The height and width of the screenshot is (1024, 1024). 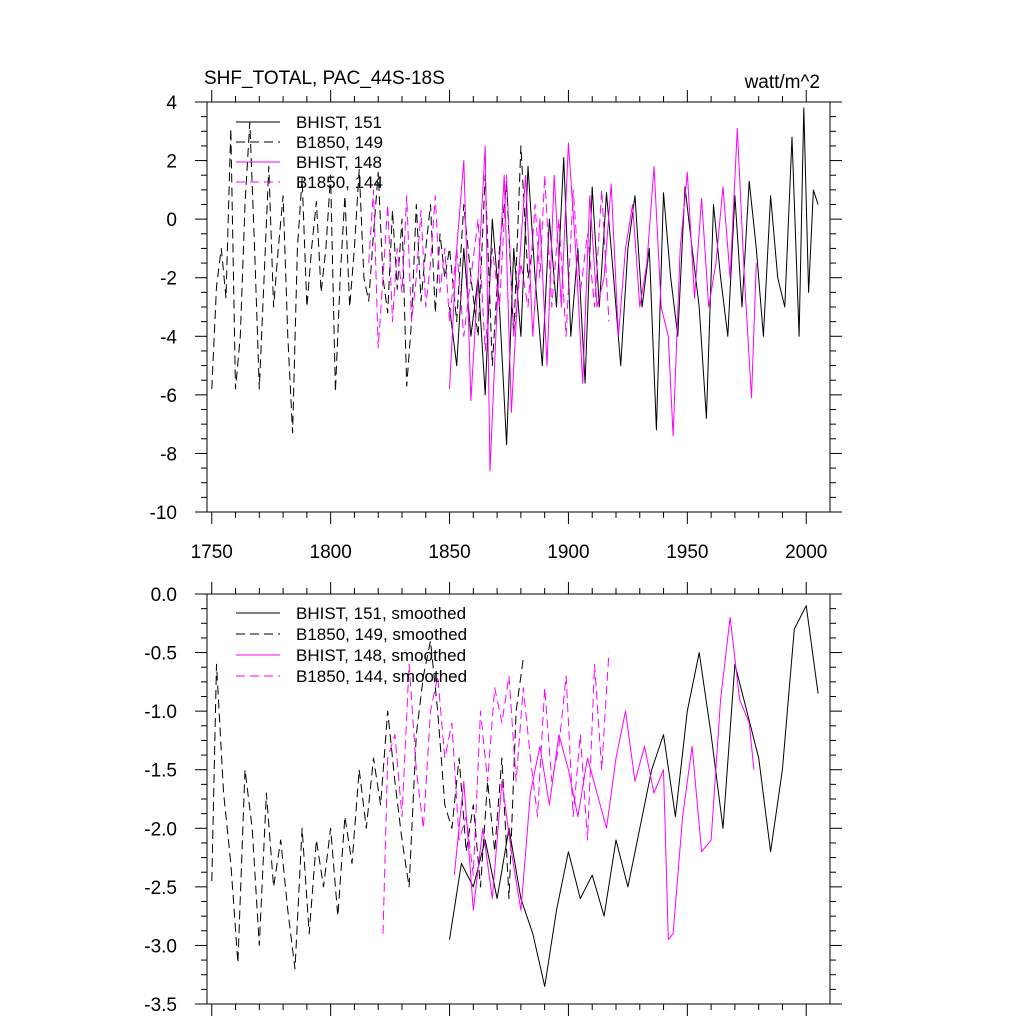 What do you see at coordinates (449, 552) in the screenshot?
I see `x-tick-label: 1850` at bounding box center [449, 552].